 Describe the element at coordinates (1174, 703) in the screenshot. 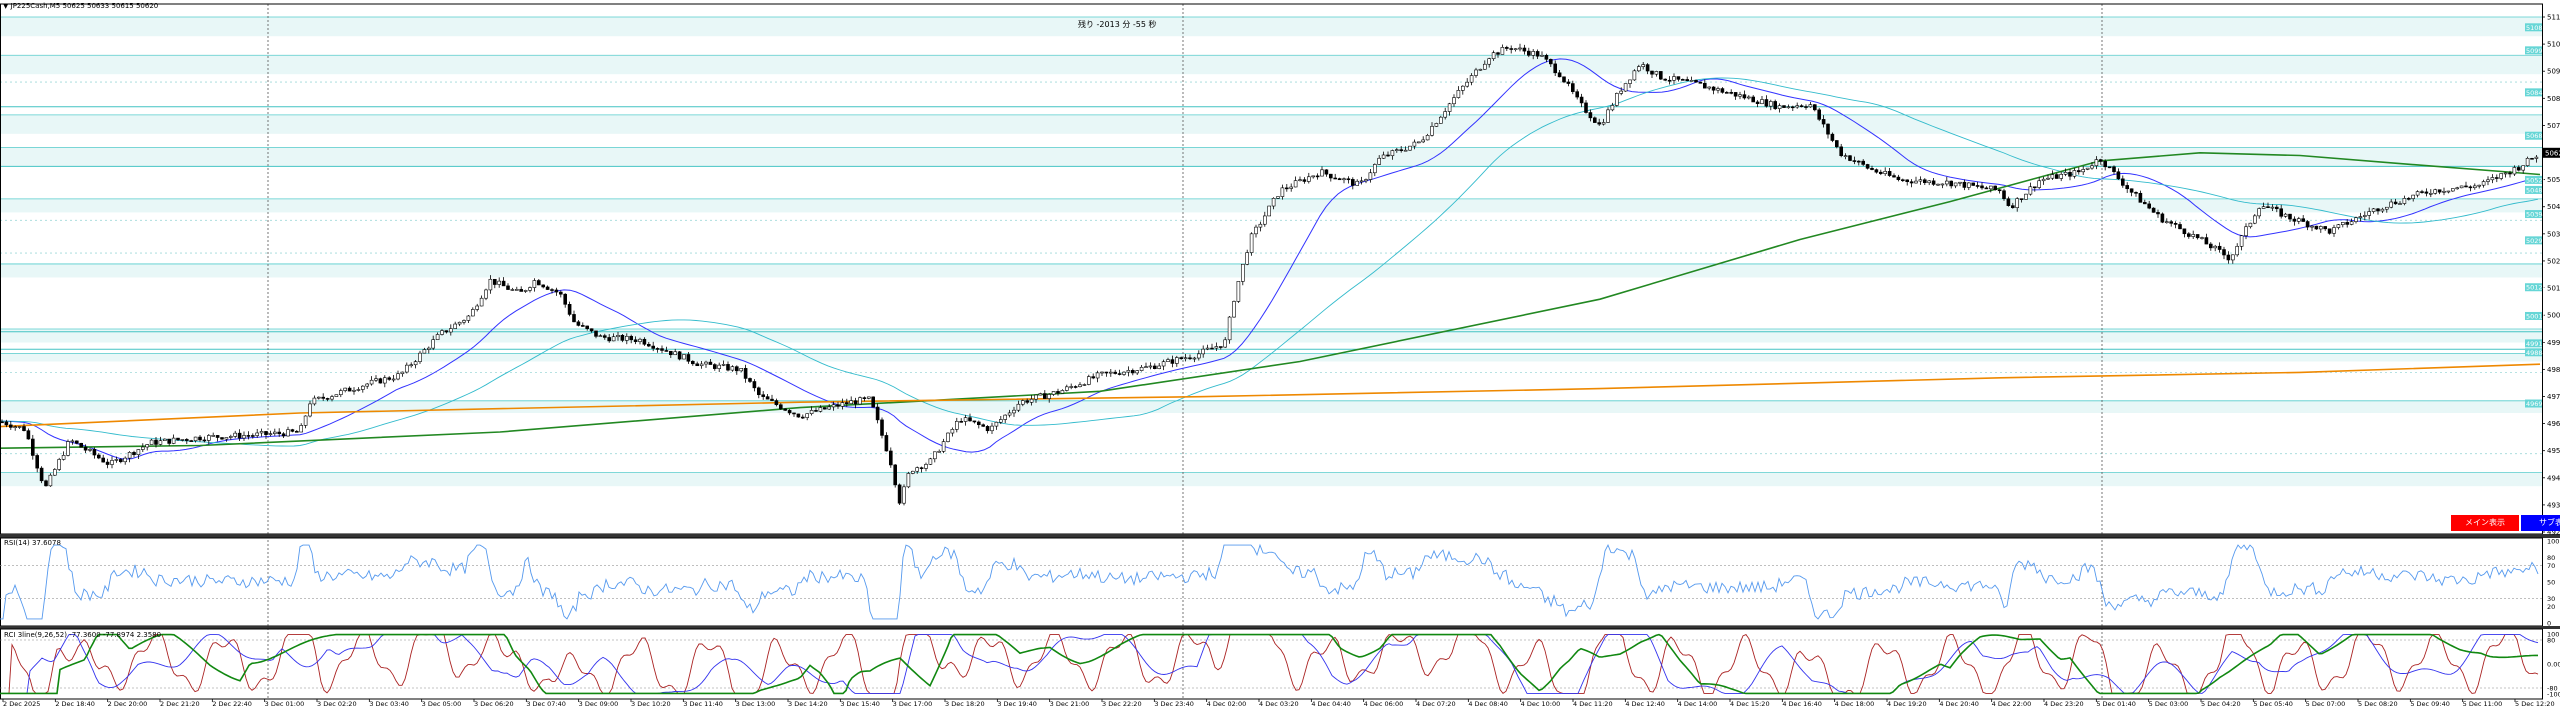

I see `time-tick-label: 3 Dec 23:40` at that location.